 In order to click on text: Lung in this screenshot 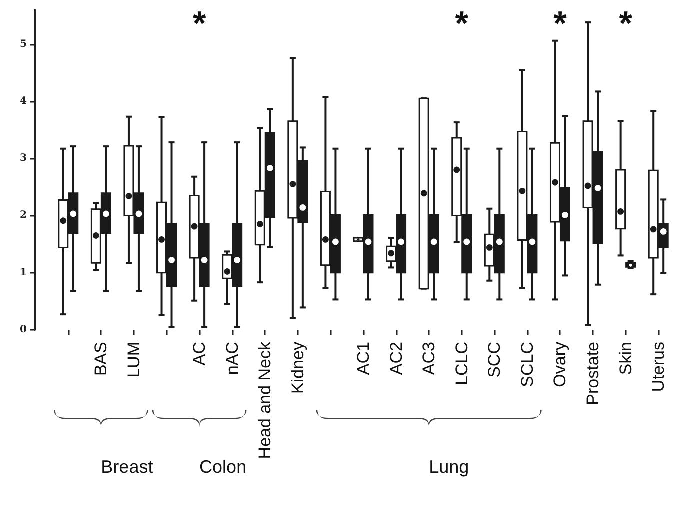, I will do `click(449, 467)`.